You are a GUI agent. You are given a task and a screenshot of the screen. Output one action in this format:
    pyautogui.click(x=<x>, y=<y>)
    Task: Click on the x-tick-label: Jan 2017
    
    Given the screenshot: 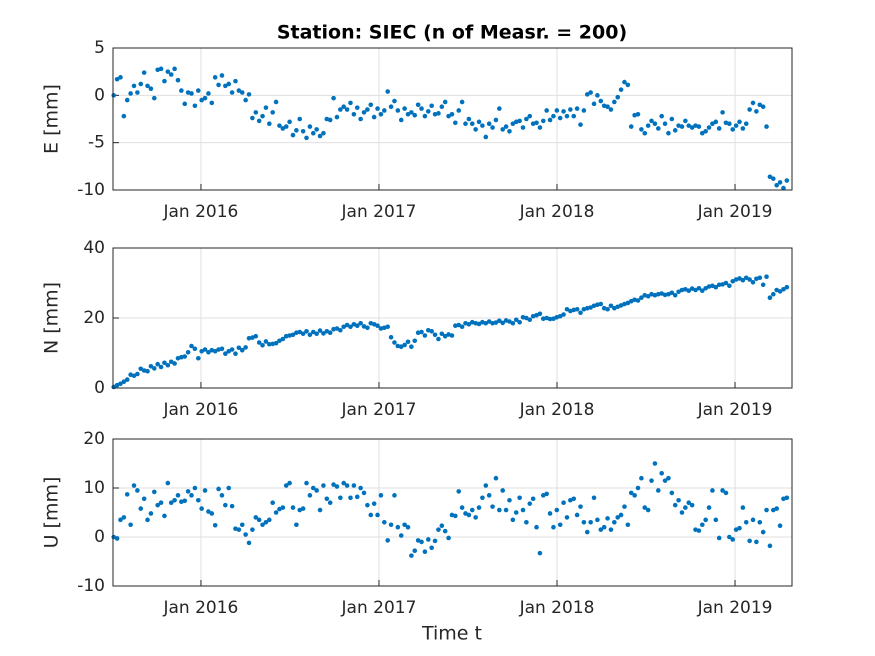 What is the action you would take?
    pyautogui.click(x=379, y=212)
    